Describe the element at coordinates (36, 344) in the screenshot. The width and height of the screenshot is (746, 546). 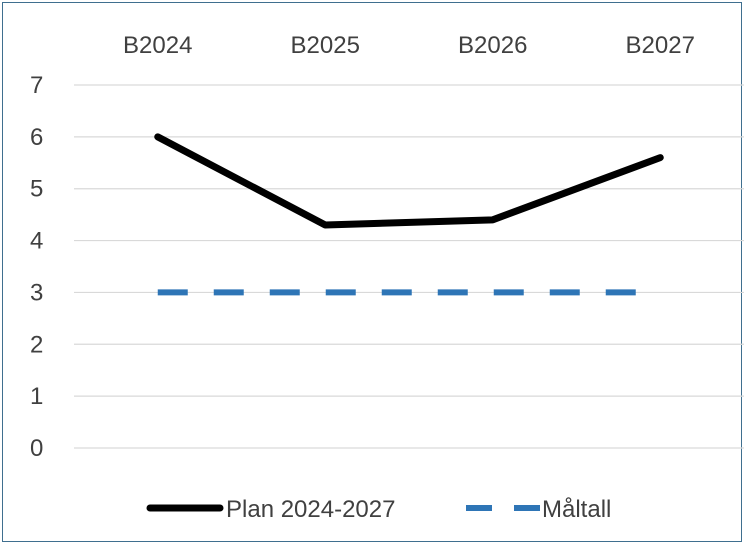
I see `y-tick-label: 2` at that location.